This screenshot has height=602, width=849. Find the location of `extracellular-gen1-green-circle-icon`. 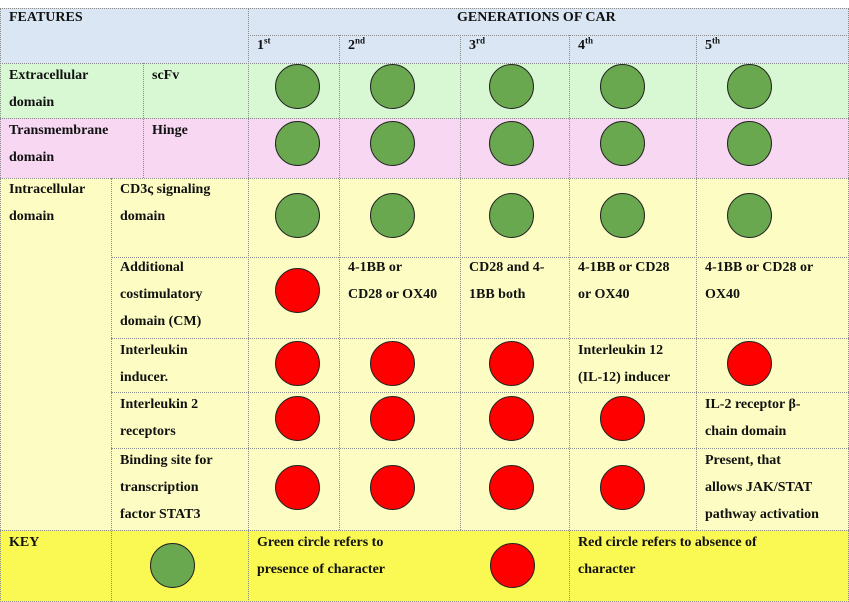

extracellular-gen1-green-circle-icon is located at coordinates (297, 86).